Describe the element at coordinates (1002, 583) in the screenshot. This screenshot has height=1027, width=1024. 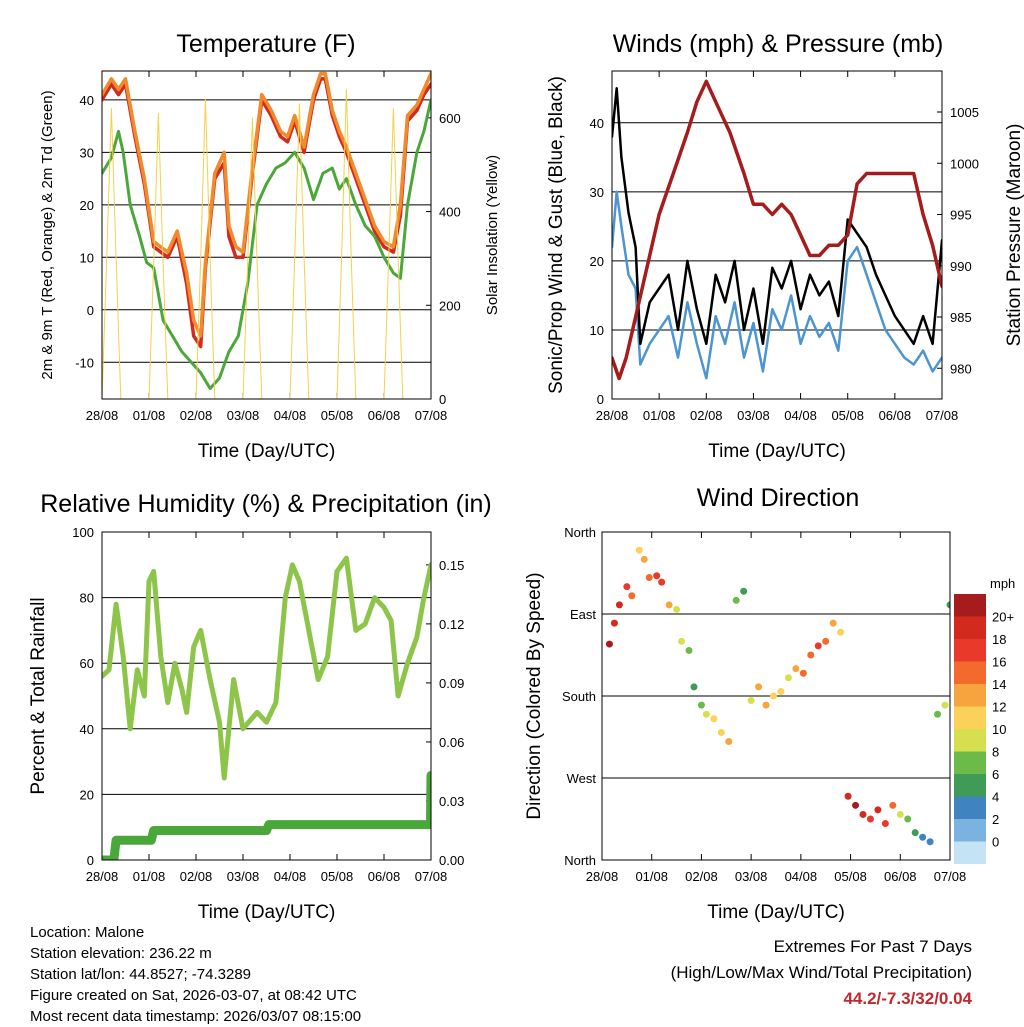
I see `colorbar-unit: mph` at that location.